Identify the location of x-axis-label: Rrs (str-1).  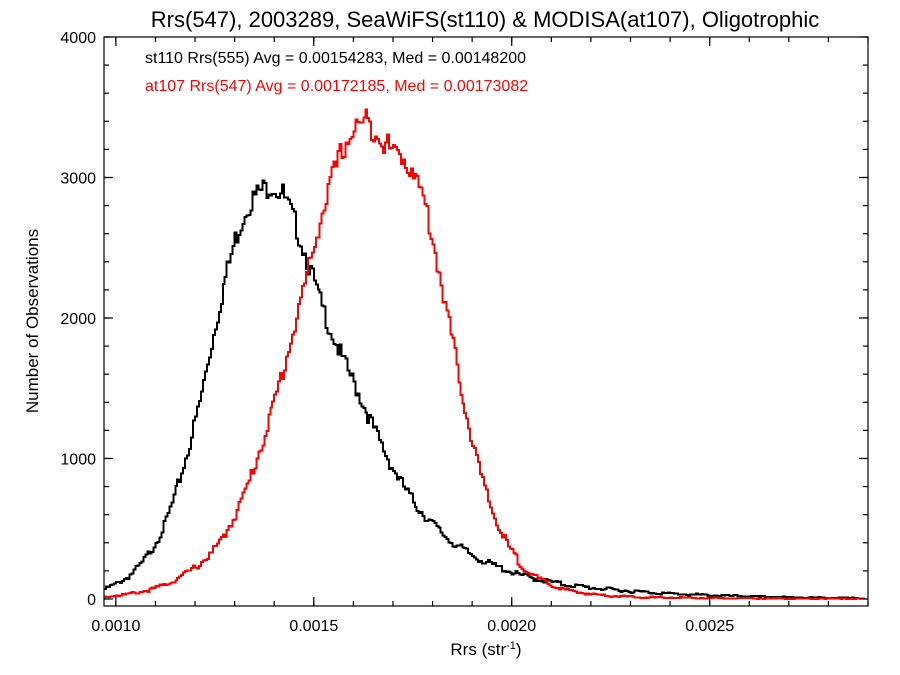
(485, 649).